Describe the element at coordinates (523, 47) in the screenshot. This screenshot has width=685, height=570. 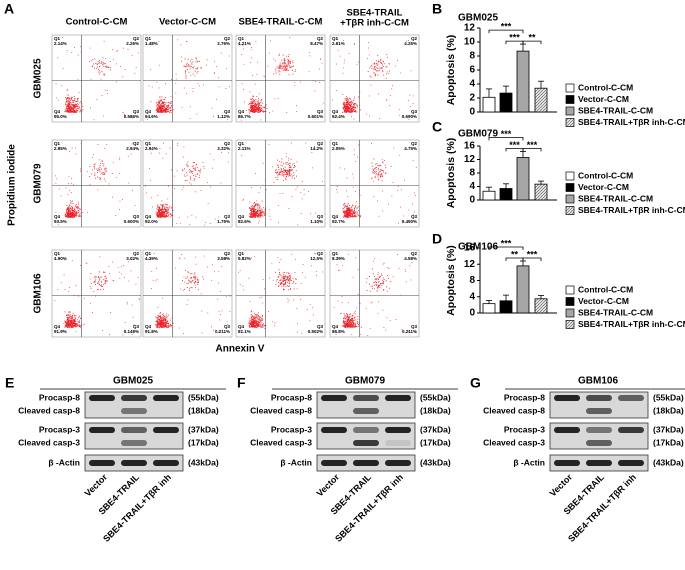
I see `error-bar` at that location.